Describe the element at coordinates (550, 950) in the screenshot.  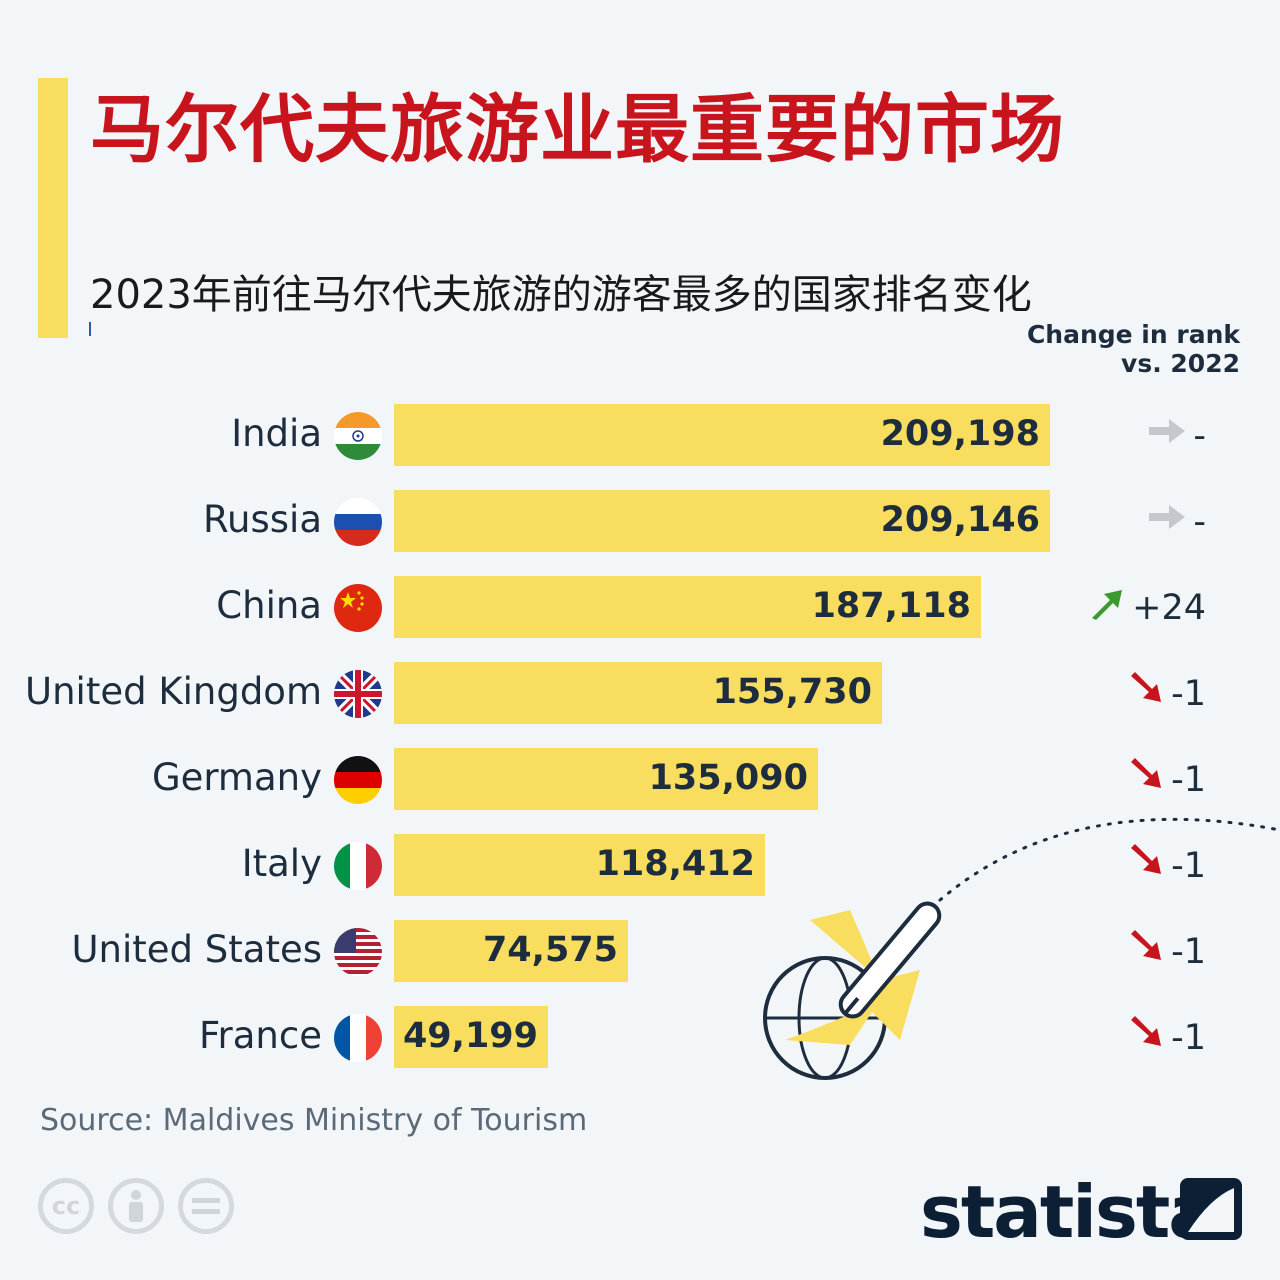
I see `data-label: 74,575` at that location.